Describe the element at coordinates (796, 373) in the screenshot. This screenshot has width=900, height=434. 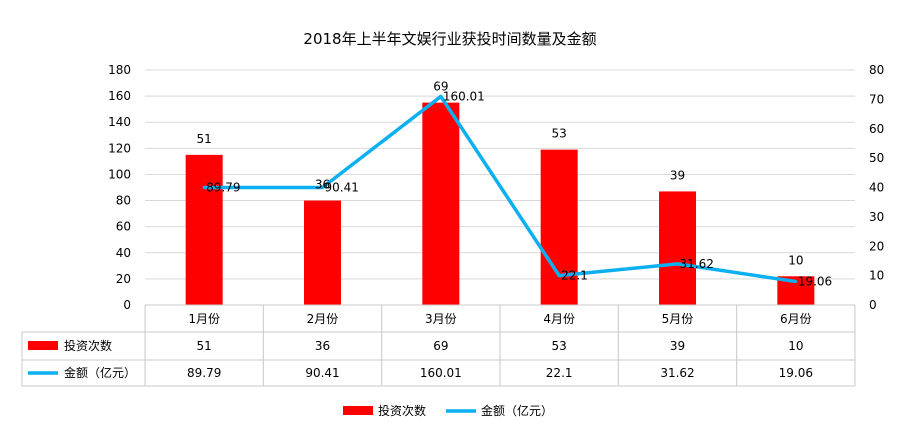
I see `table-cell: 19.06` at that location.